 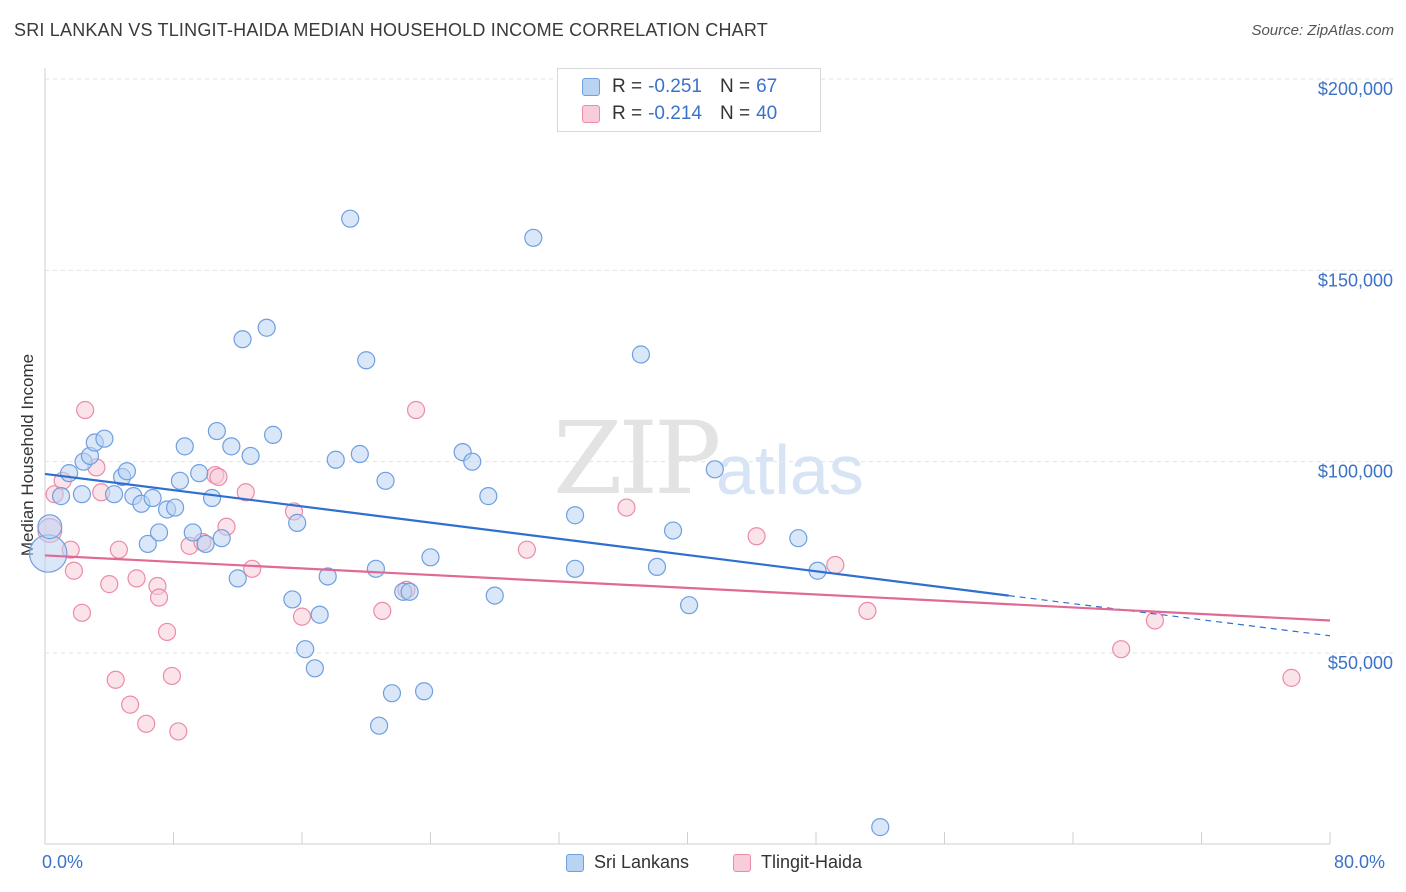 I want to click on legend-n-value: 67, so click(x=767, y=86).